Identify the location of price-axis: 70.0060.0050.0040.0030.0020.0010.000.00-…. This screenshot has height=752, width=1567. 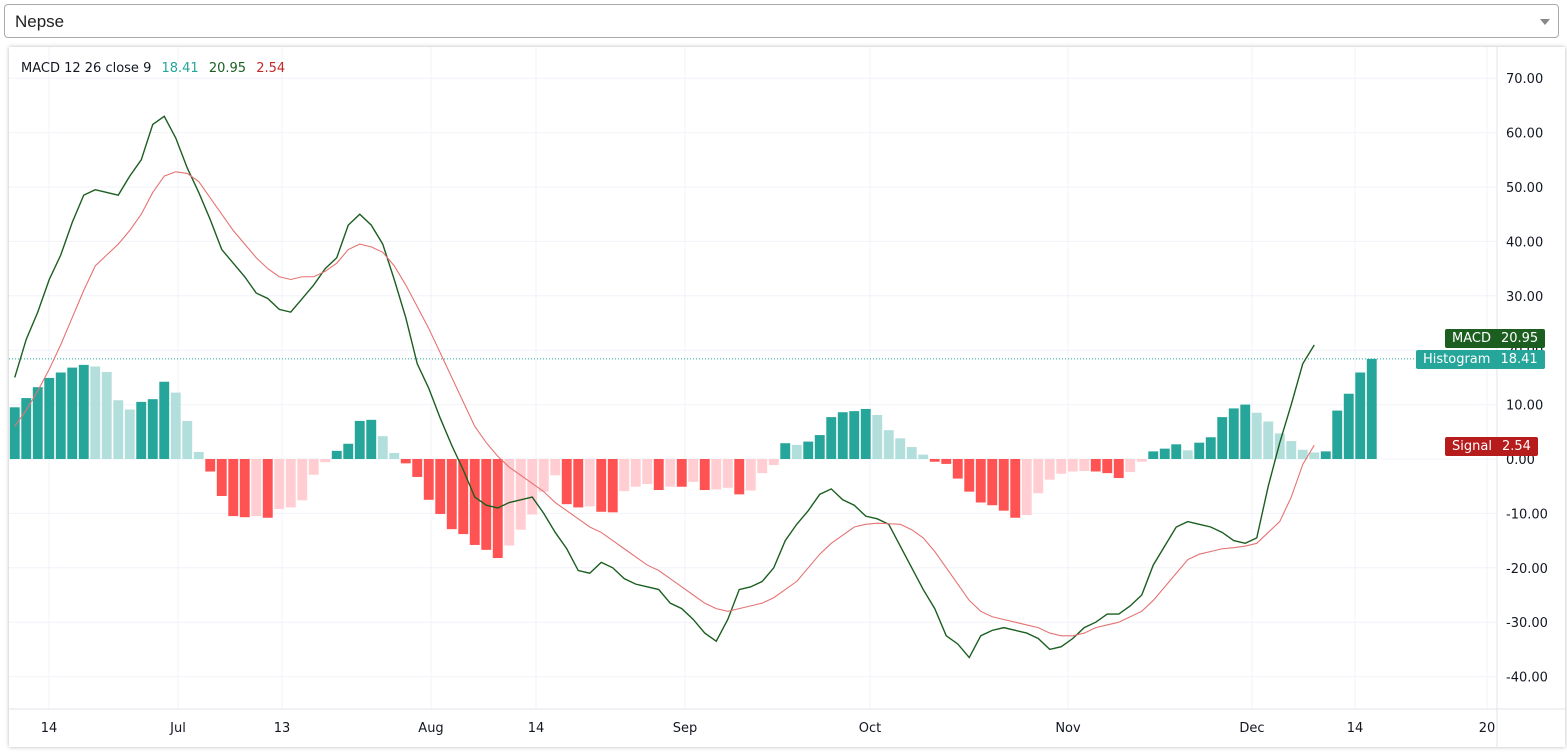
(1527, 378).